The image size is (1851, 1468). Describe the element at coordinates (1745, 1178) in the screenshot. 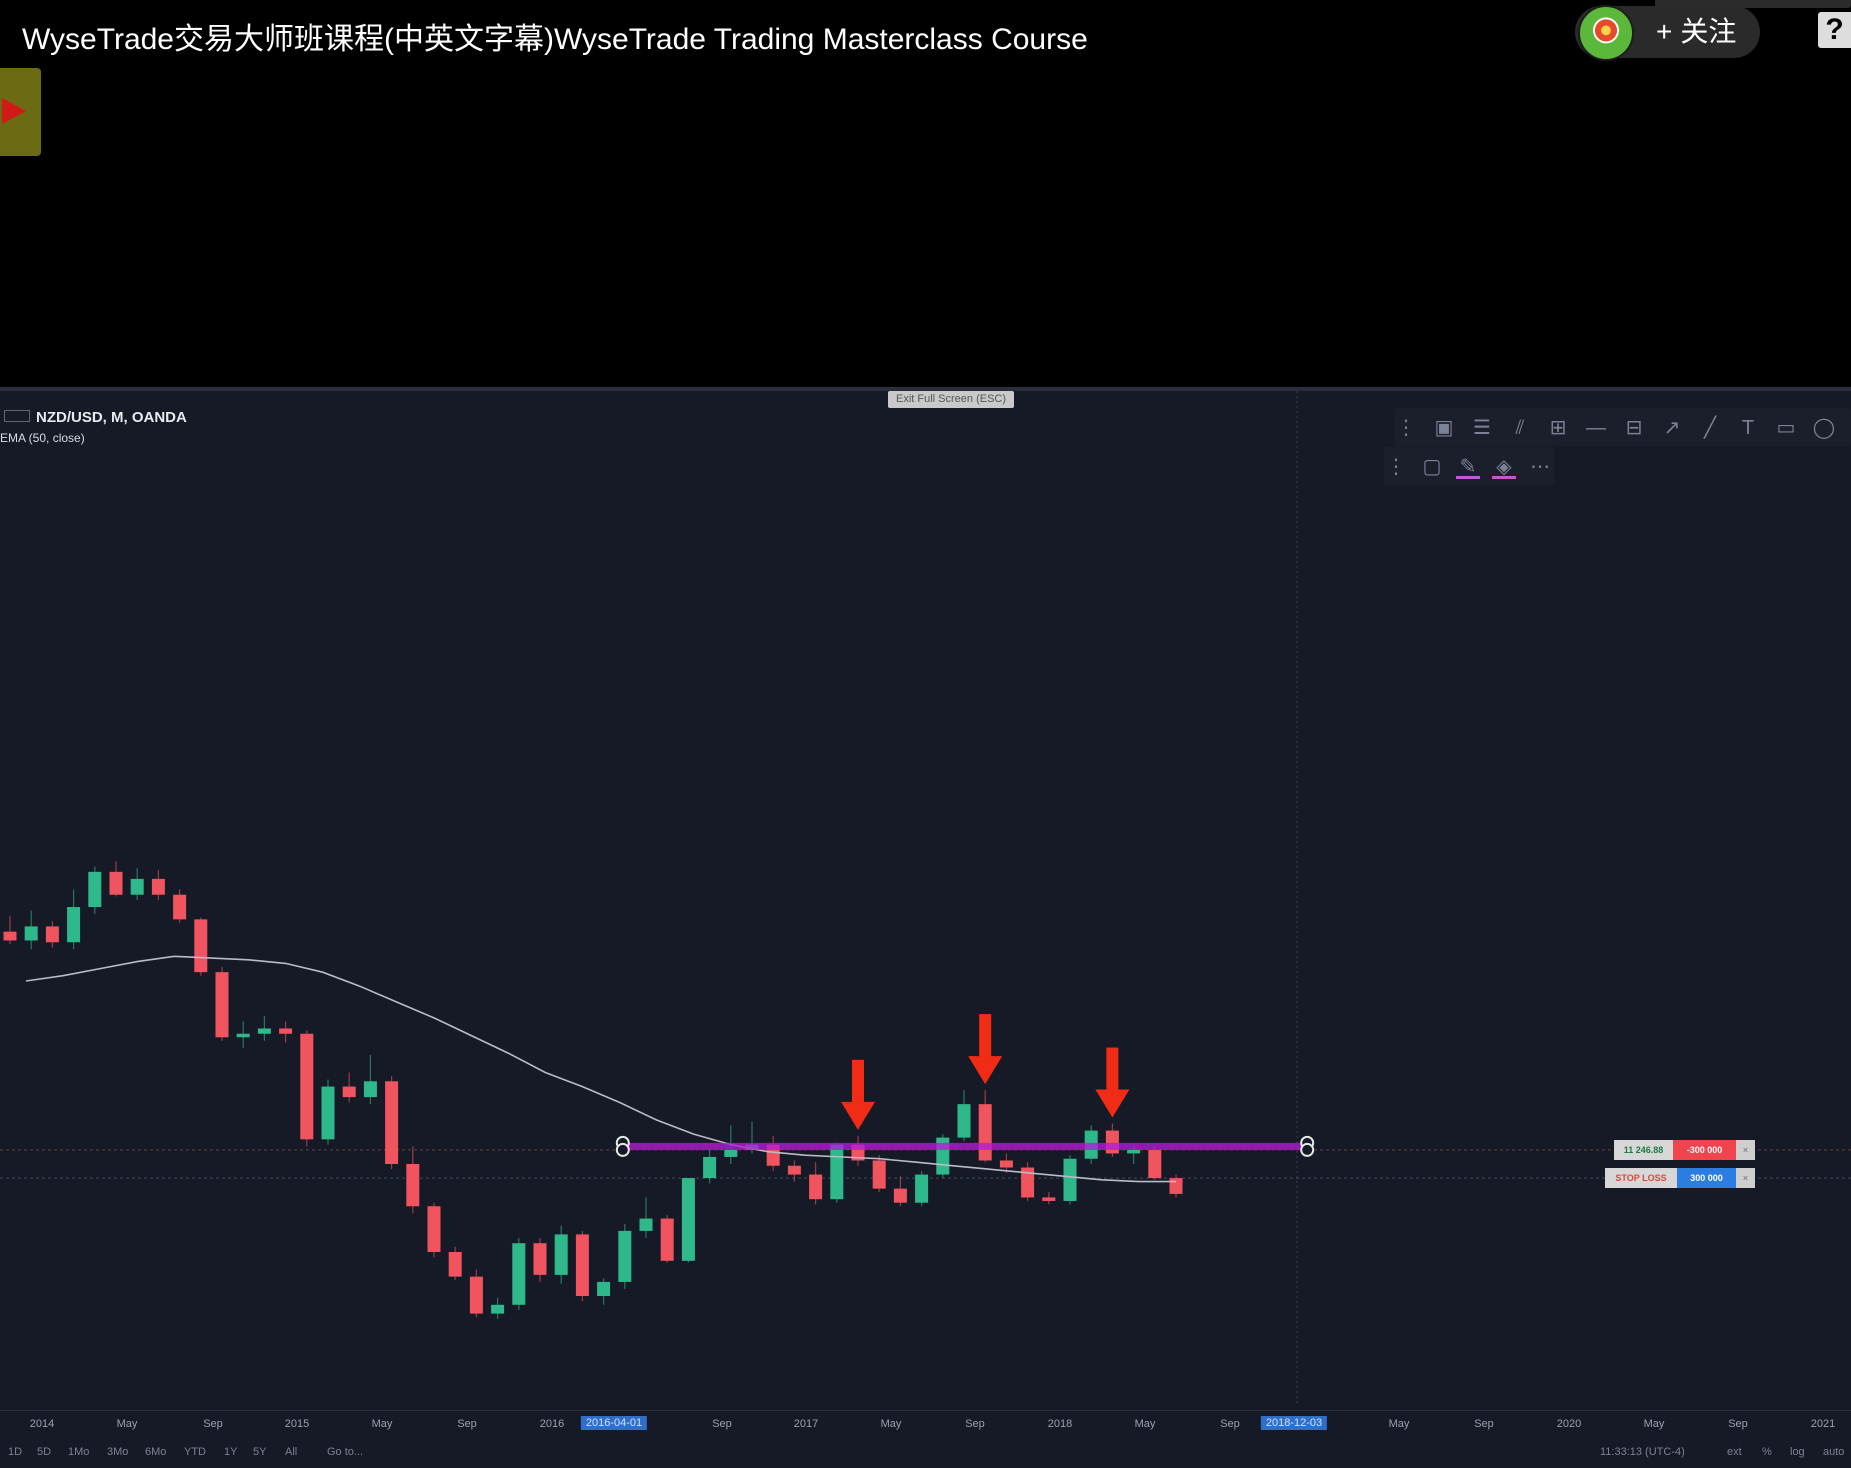

I see `stop-close-icon: ×` at that location.